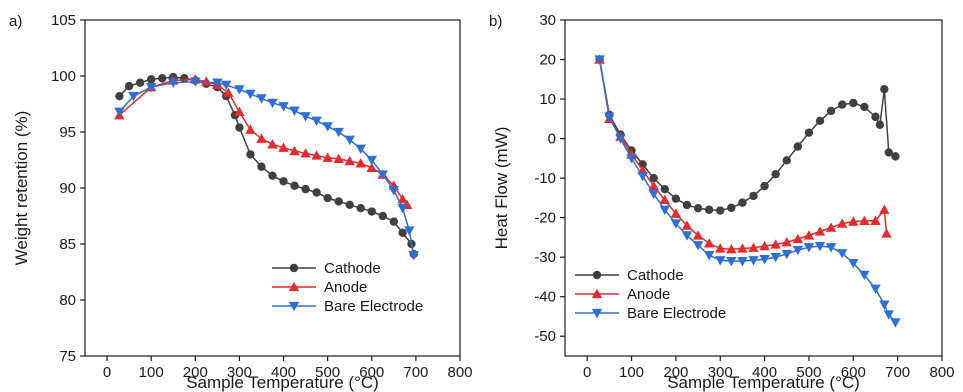 Image resolution: width=963 pixels, height=392 pixels. I want to click on x-tick-label: 400, so click(283, 372).